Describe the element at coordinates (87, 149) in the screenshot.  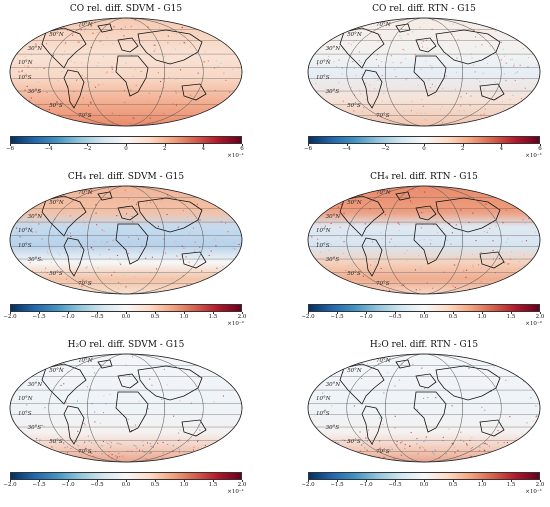
I see `colorbar-tick-label: −2` at that location.